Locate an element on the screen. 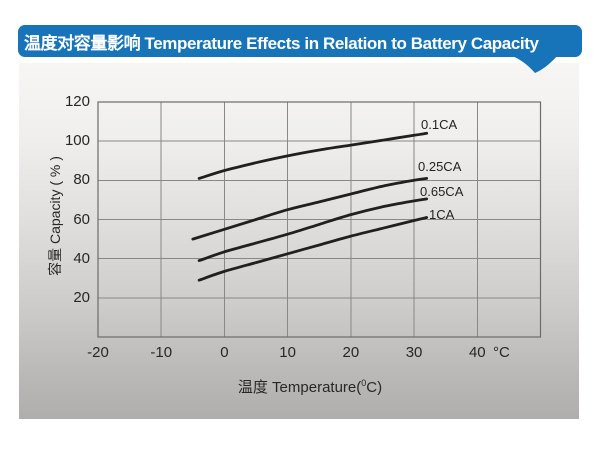 The image size is (600, 451). capacity-curve-1ca is located at coordinates (313, 249).